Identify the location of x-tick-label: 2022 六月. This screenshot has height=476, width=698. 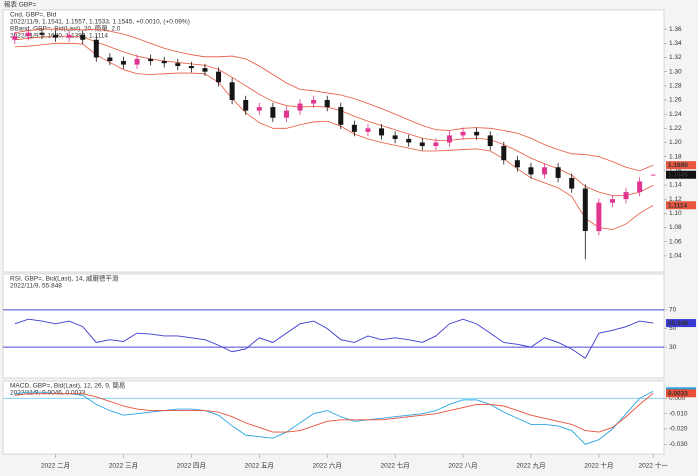
(327, 465).